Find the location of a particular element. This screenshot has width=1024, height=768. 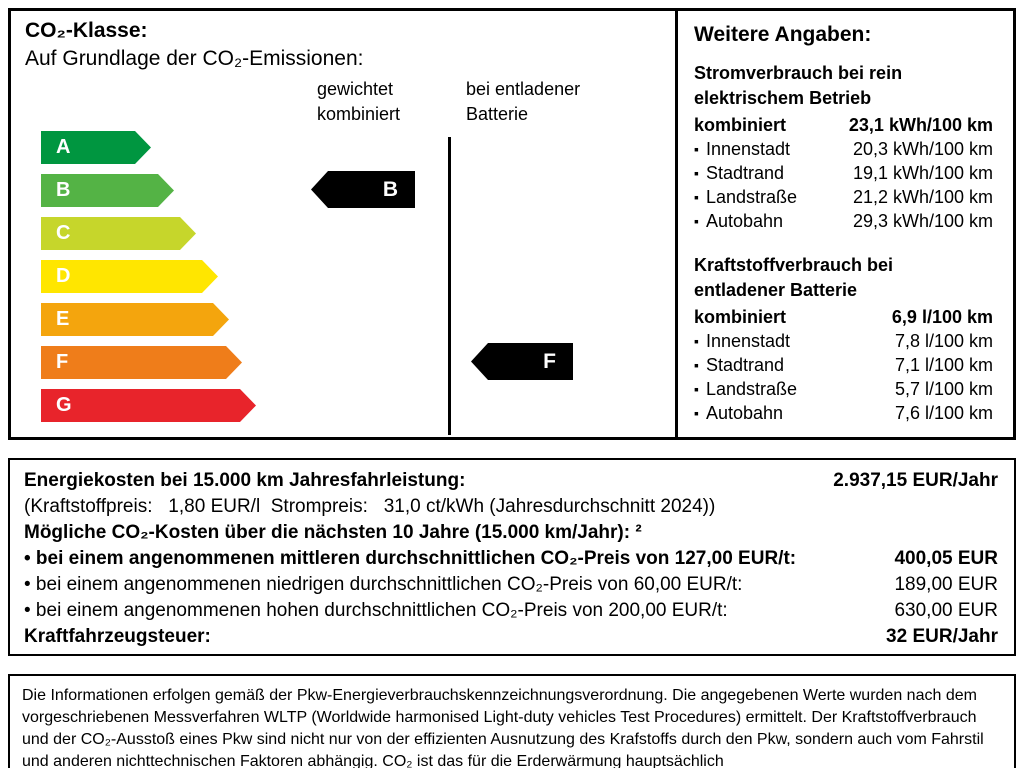

consumption-value: 7,1 l/100 km is located at coordinates (943, 365).